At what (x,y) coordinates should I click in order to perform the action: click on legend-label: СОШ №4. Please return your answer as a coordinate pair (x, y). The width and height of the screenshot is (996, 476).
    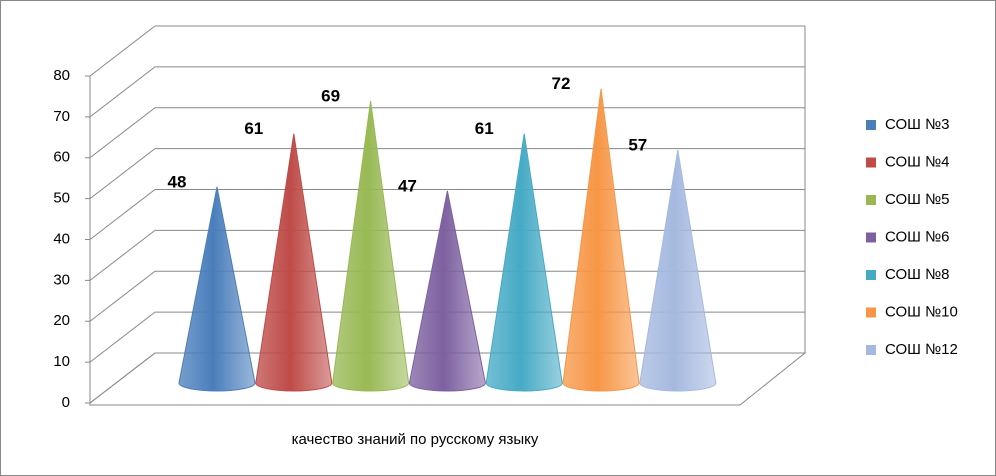
    Looking at the image, I should click on (917, 161).